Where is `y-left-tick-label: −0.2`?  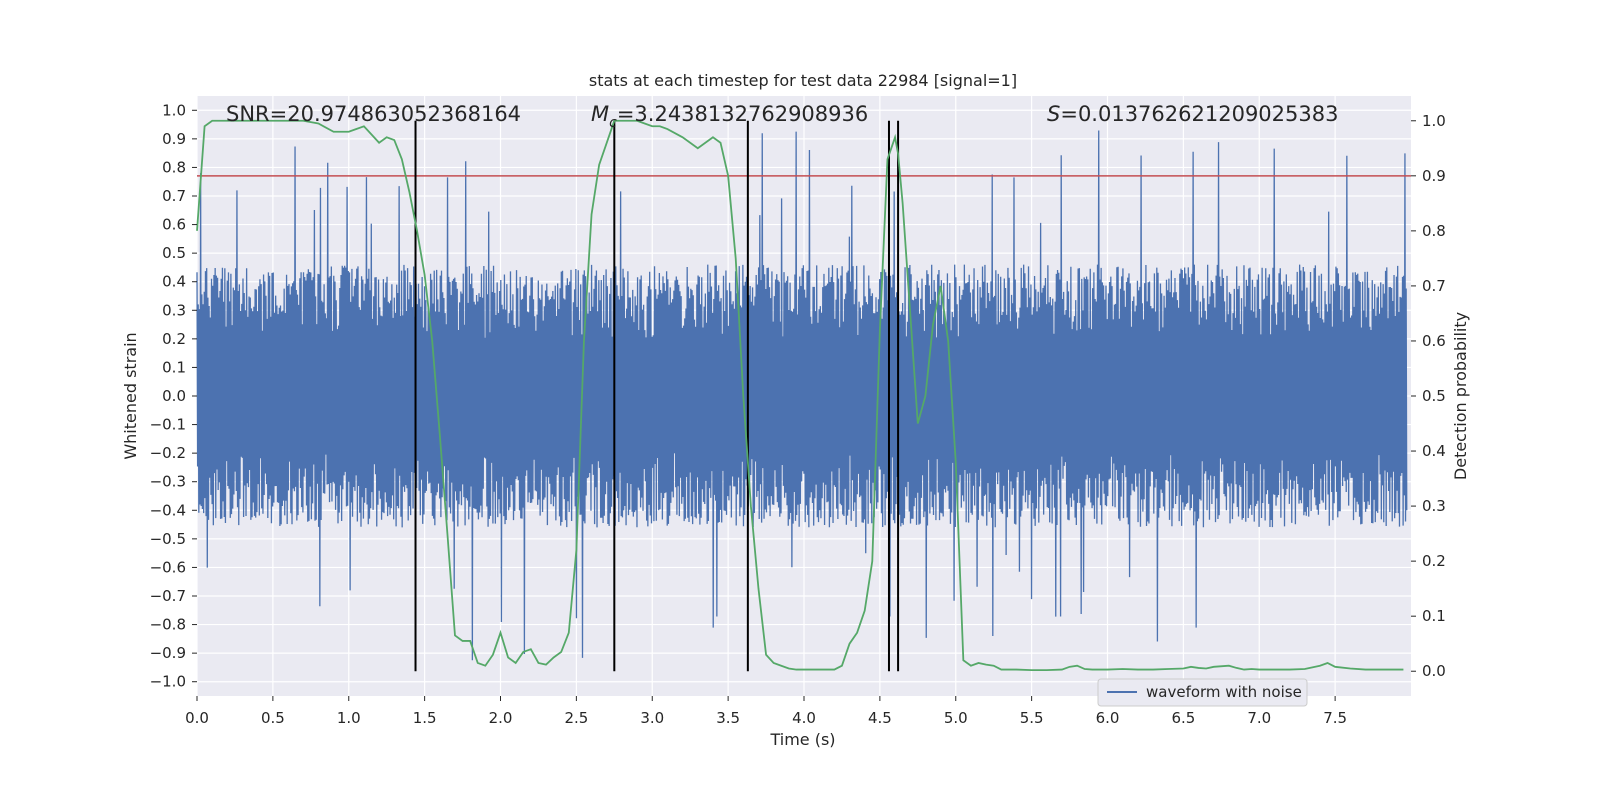
y-left-tick-label: −0.2 is located at coordinates (168, 453).